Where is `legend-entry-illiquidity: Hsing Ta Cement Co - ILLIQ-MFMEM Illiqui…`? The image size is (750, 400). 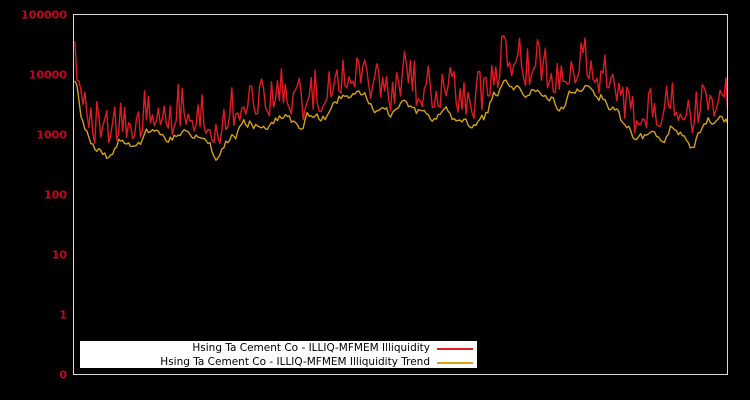 legend-entry-illiquidity: Hsing Ta Cement Co - ILLIQ-MFMEM Illiqui… is located at coordinates (278, 348).